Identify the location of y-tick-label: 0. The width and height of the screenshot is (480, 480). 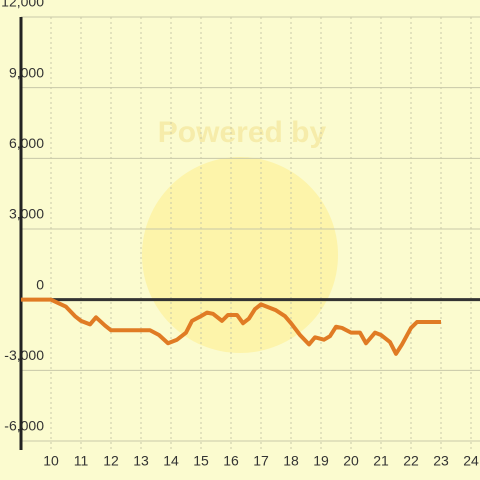
(40, 284).